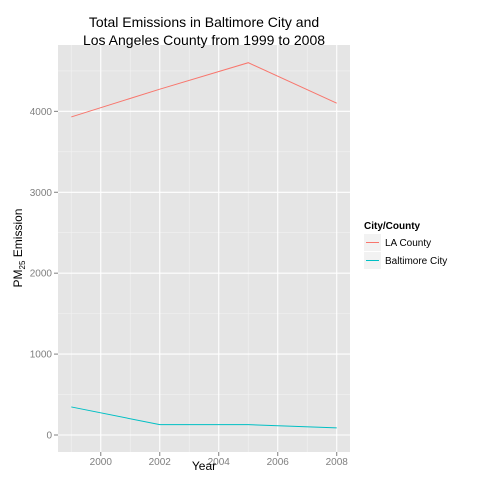 This screenshot has width=480, height=480. I want to click on y-axis-title-main: PM, so click(18, 278).